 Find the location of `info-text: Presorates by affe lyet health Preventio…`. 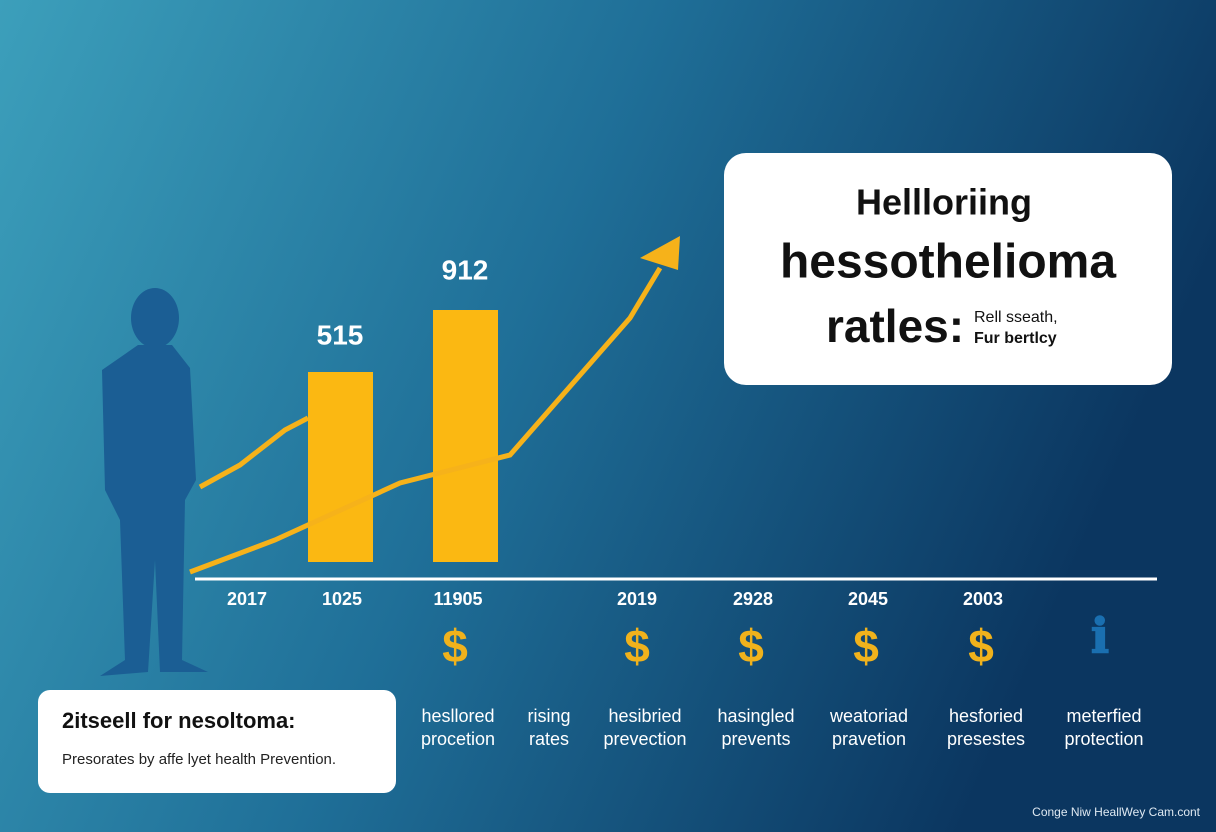

info-text: Presorates by affe lyet health Preventio… is located at coordinates (199, 759).